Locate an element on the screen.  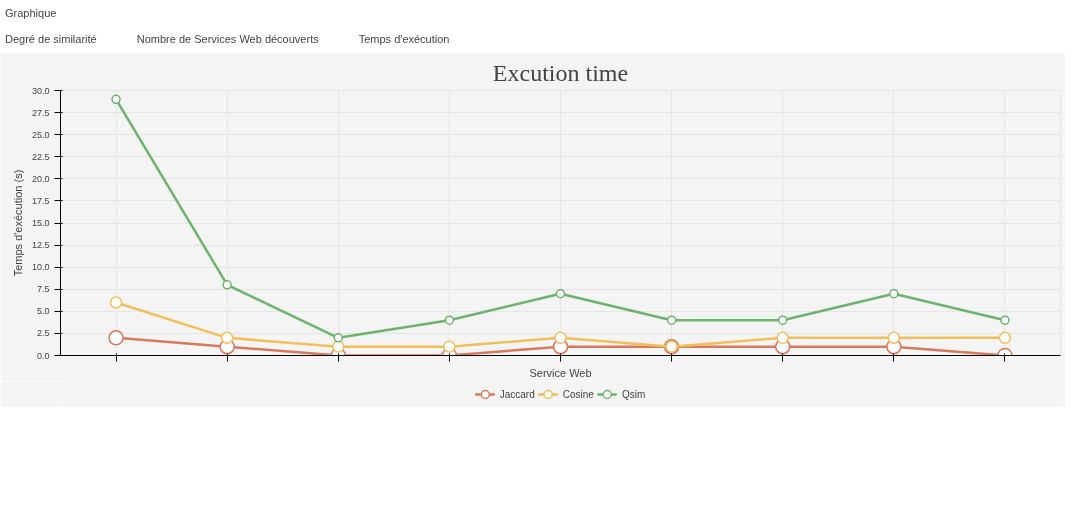
y-tick-label: 12.5 is located at coordinates (40, 245).